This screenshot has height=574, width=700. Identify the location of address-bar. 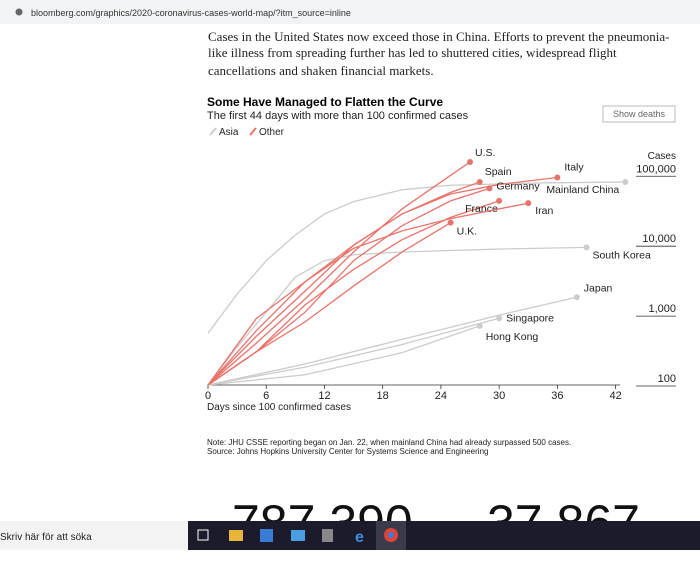
(350, 12).